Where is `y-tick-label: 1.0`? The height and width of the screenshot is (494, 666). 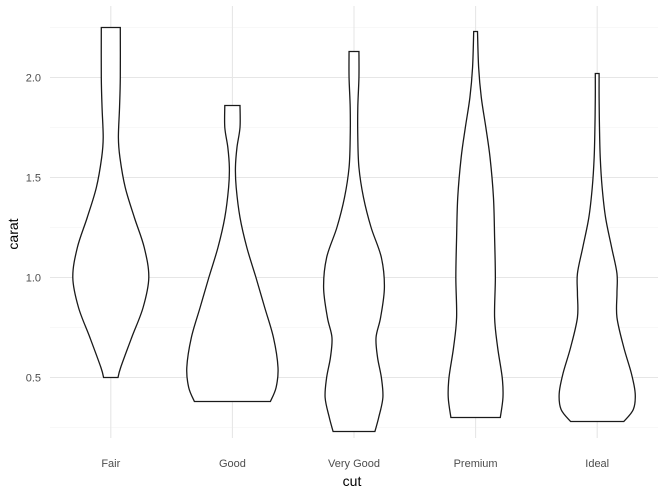 y-tick-label: 1.0 is located at coordinates (33, 279).